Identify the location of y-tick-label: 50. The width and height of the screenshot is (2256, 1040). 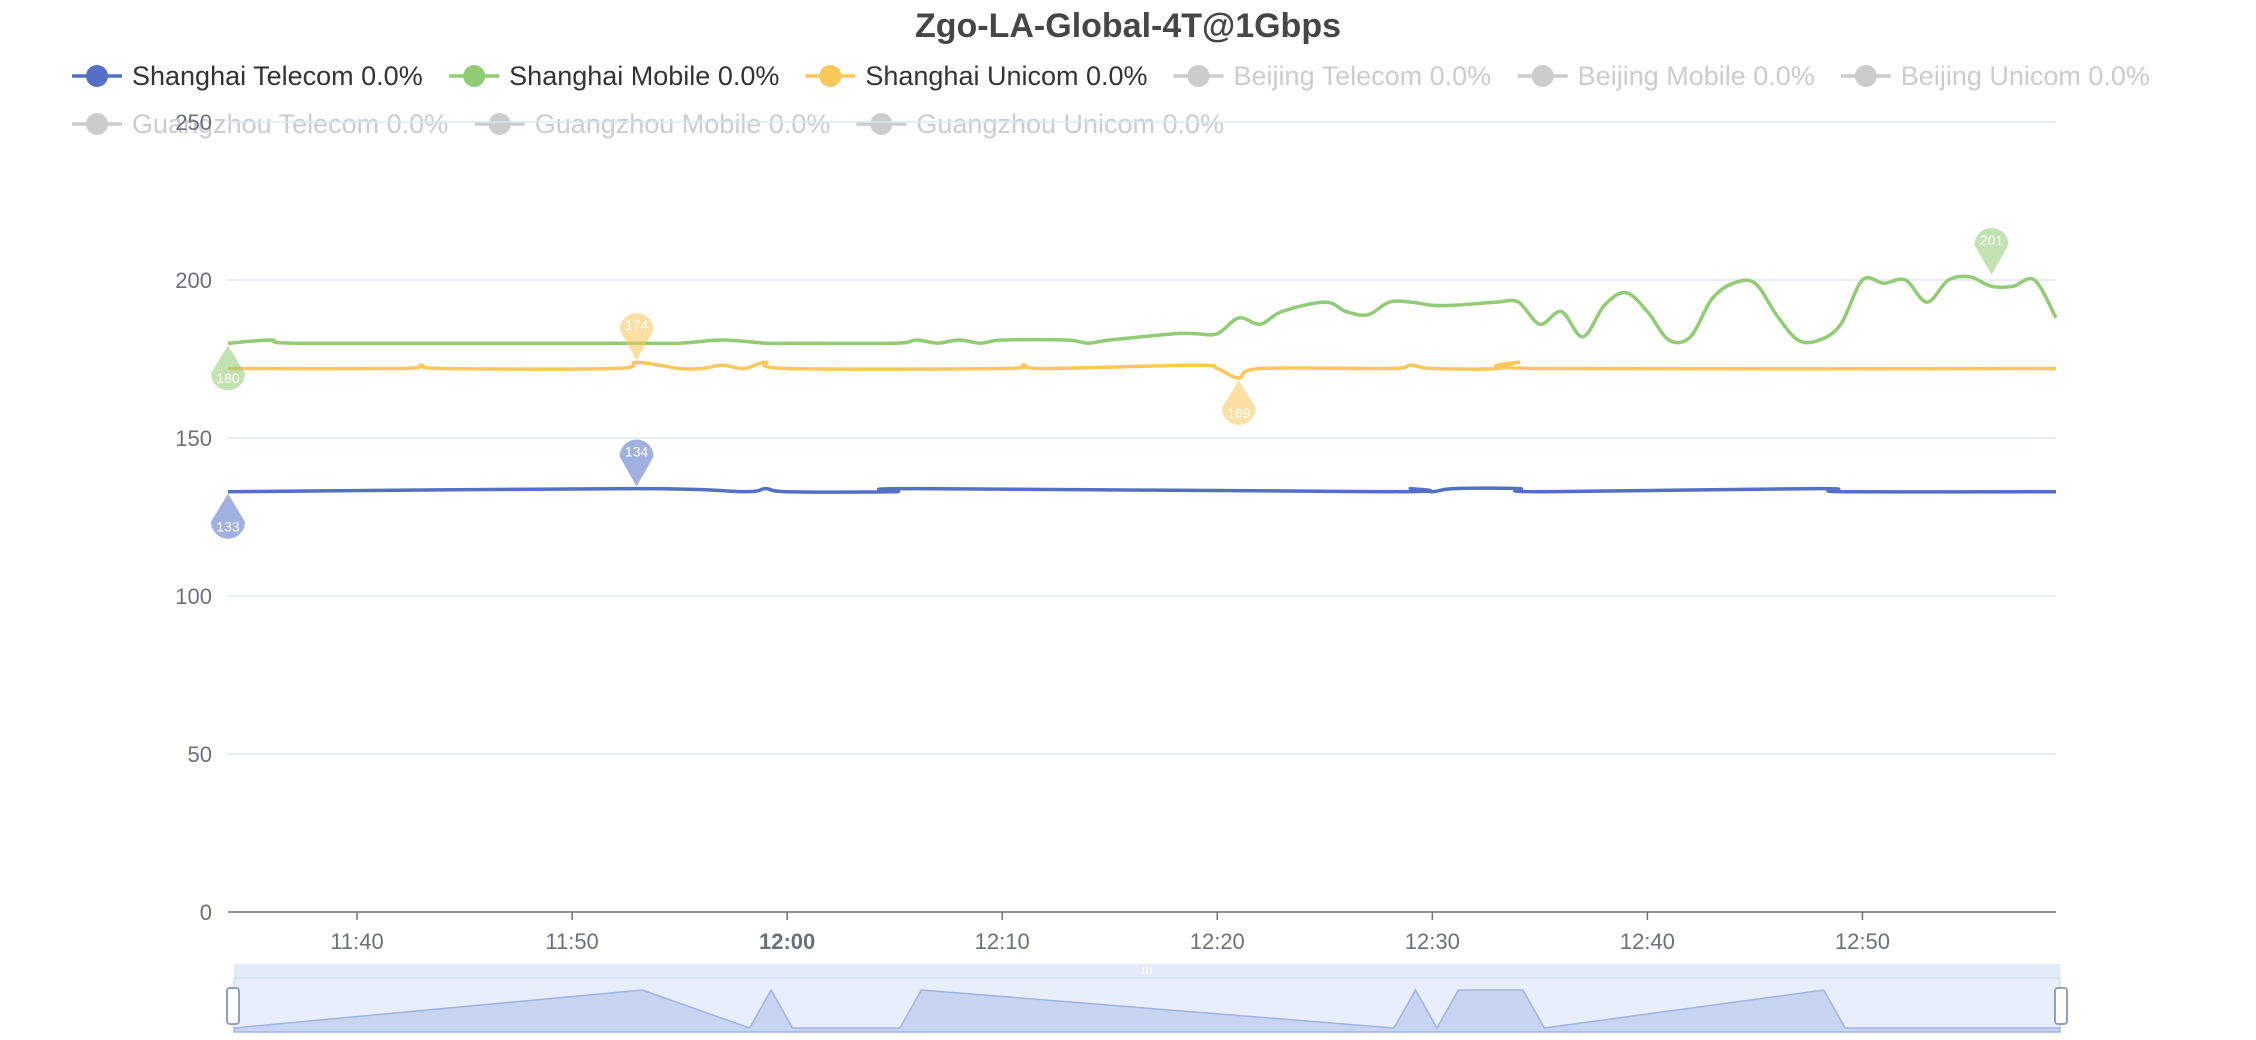
(200, 754).